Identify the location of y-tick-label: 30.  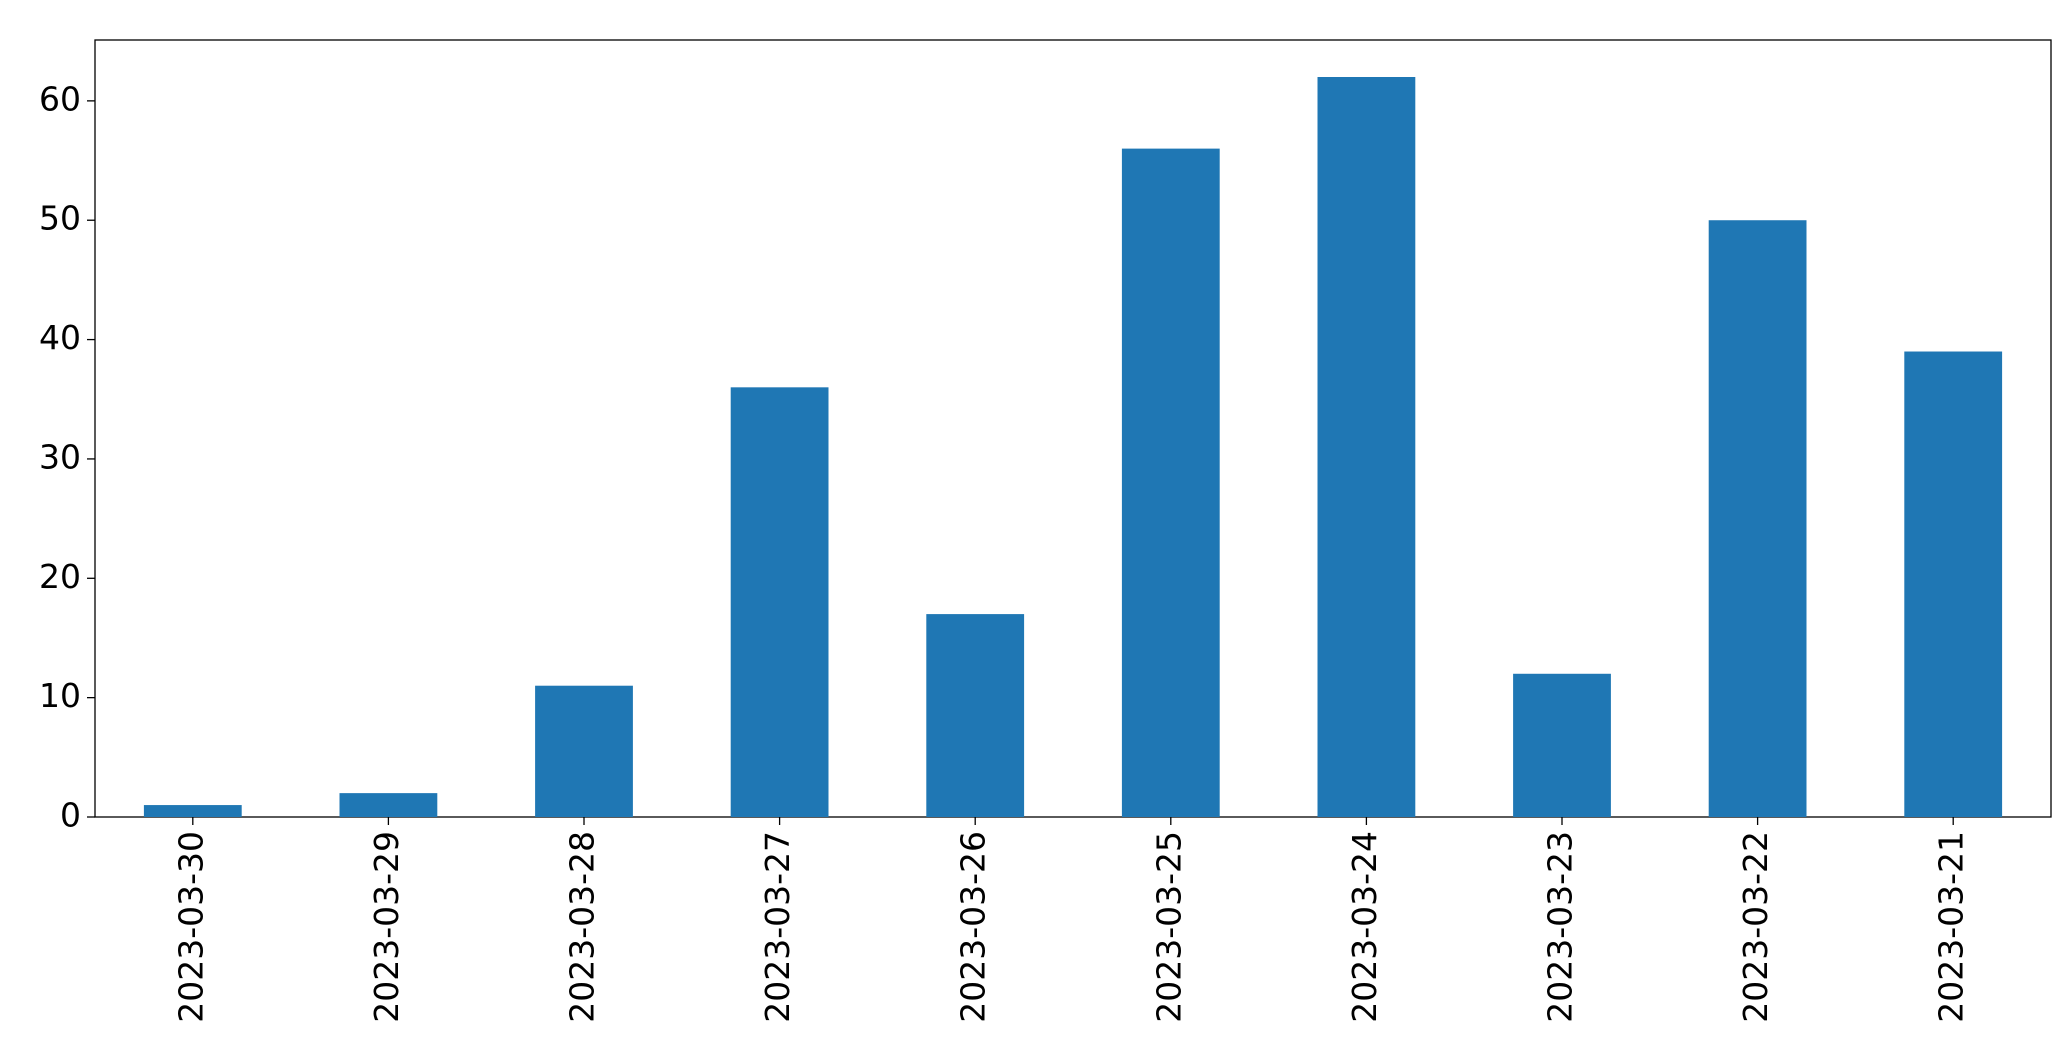
(60, 456).